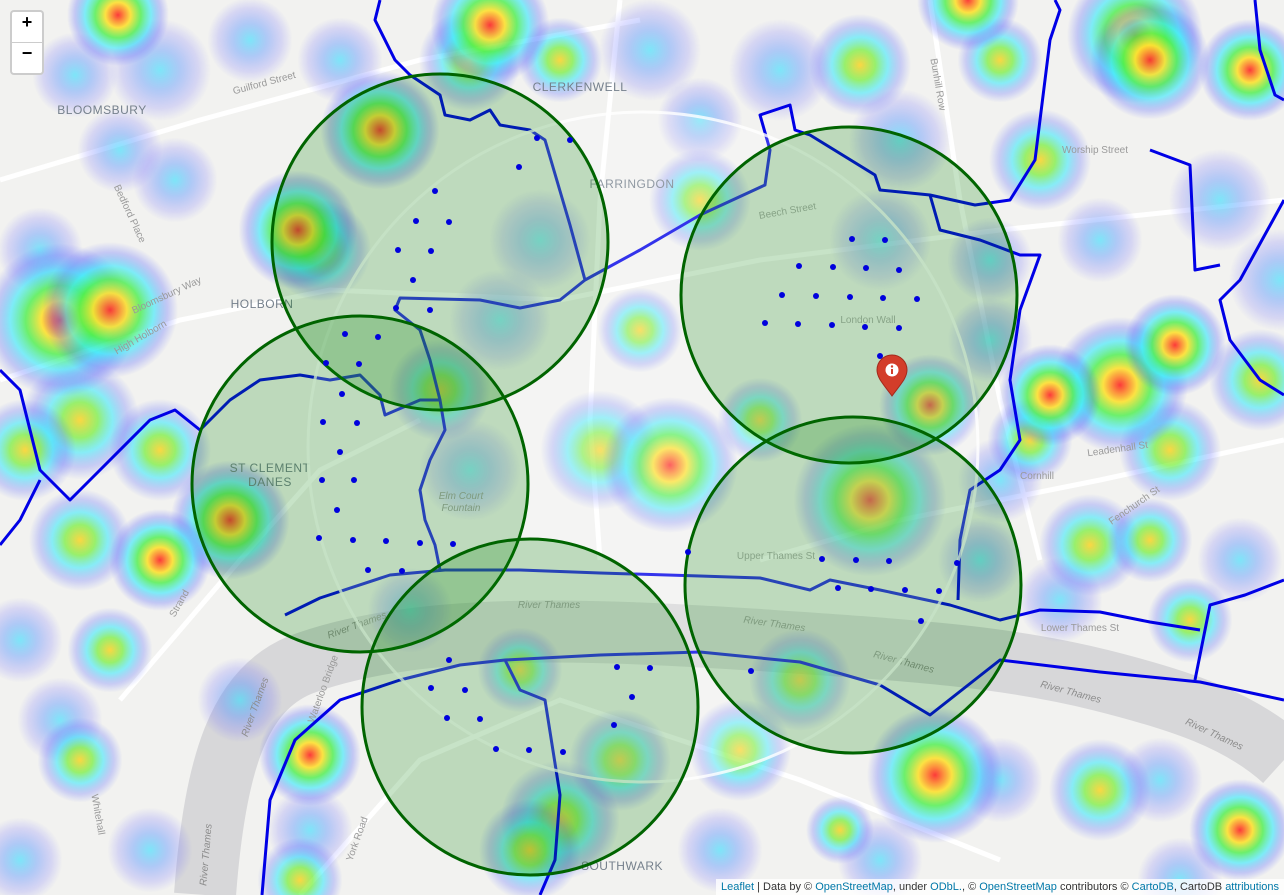  What do you see at coordinates (622, 866) in the screenshot?
I see `place-label: SOUTHWARK` at bounding box center [622, 866].